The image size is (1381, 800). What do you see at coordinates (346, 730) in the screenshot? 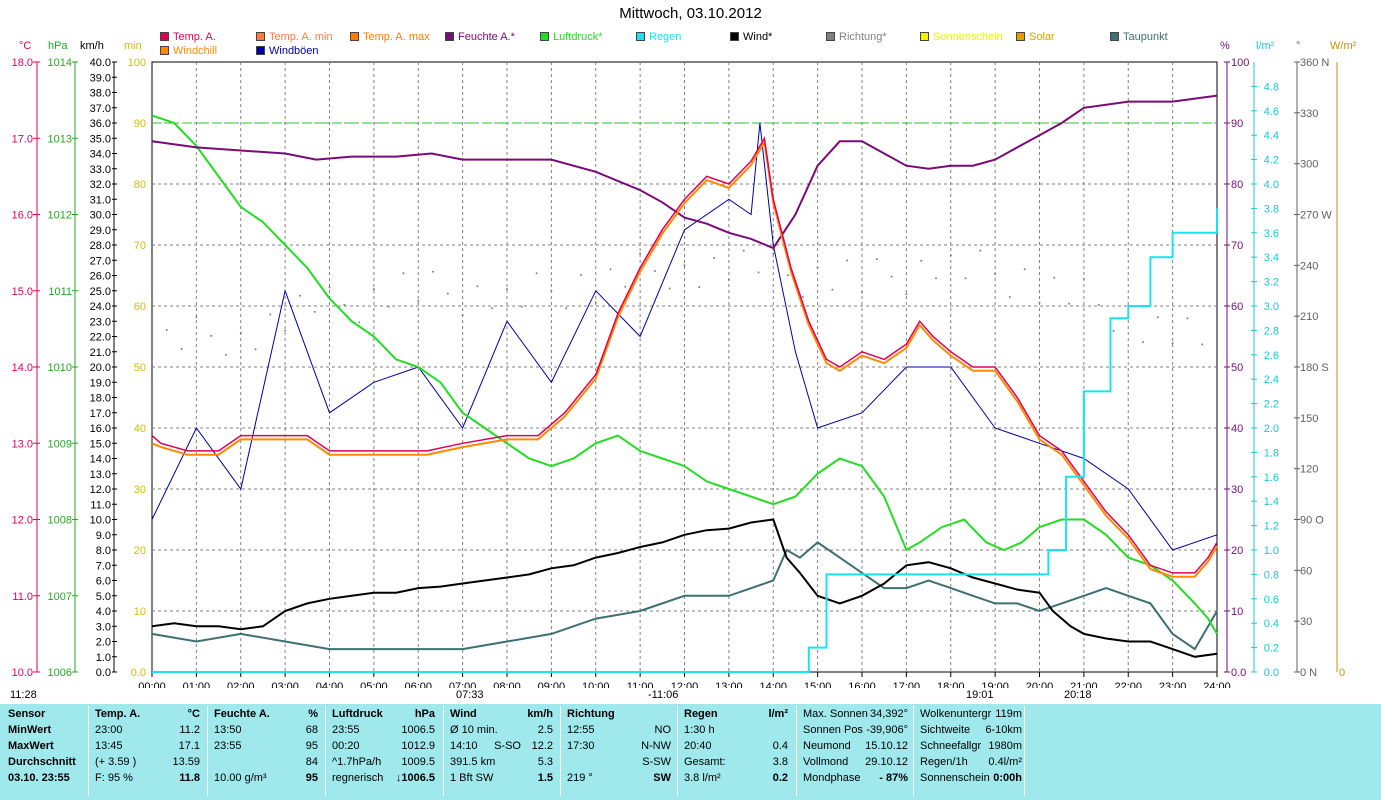
I see `stats-pressure-value: 23:55` at bounding box center [346, 730].